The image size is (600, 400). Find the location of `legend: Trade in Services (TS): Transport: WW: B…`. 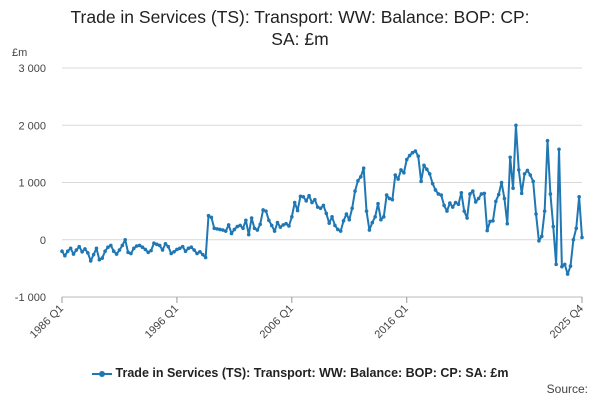

legend: Trade in Services (TS): Transport: WW: B… is located at coordinates (300, 373).